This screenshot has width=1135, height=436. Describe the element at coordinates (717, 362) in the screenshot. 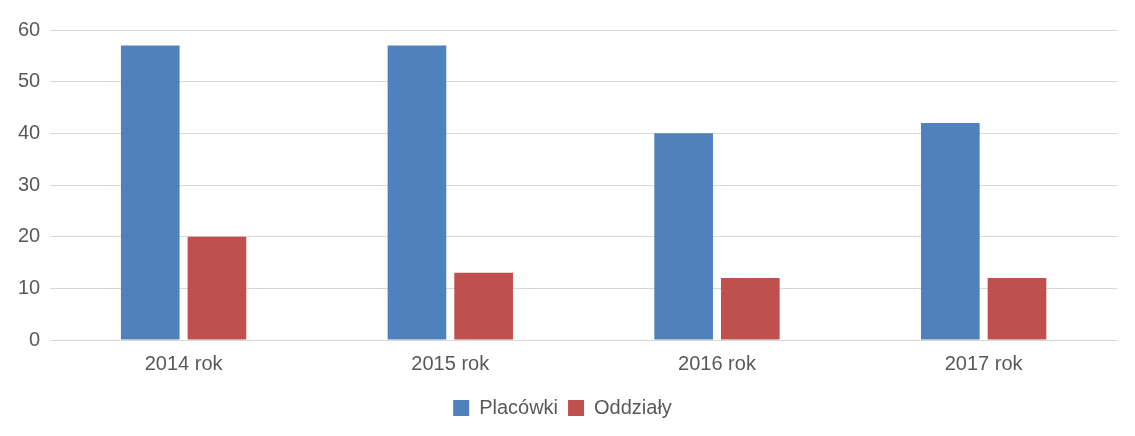

I see `x-tick-label: 2016 rok` at that location.